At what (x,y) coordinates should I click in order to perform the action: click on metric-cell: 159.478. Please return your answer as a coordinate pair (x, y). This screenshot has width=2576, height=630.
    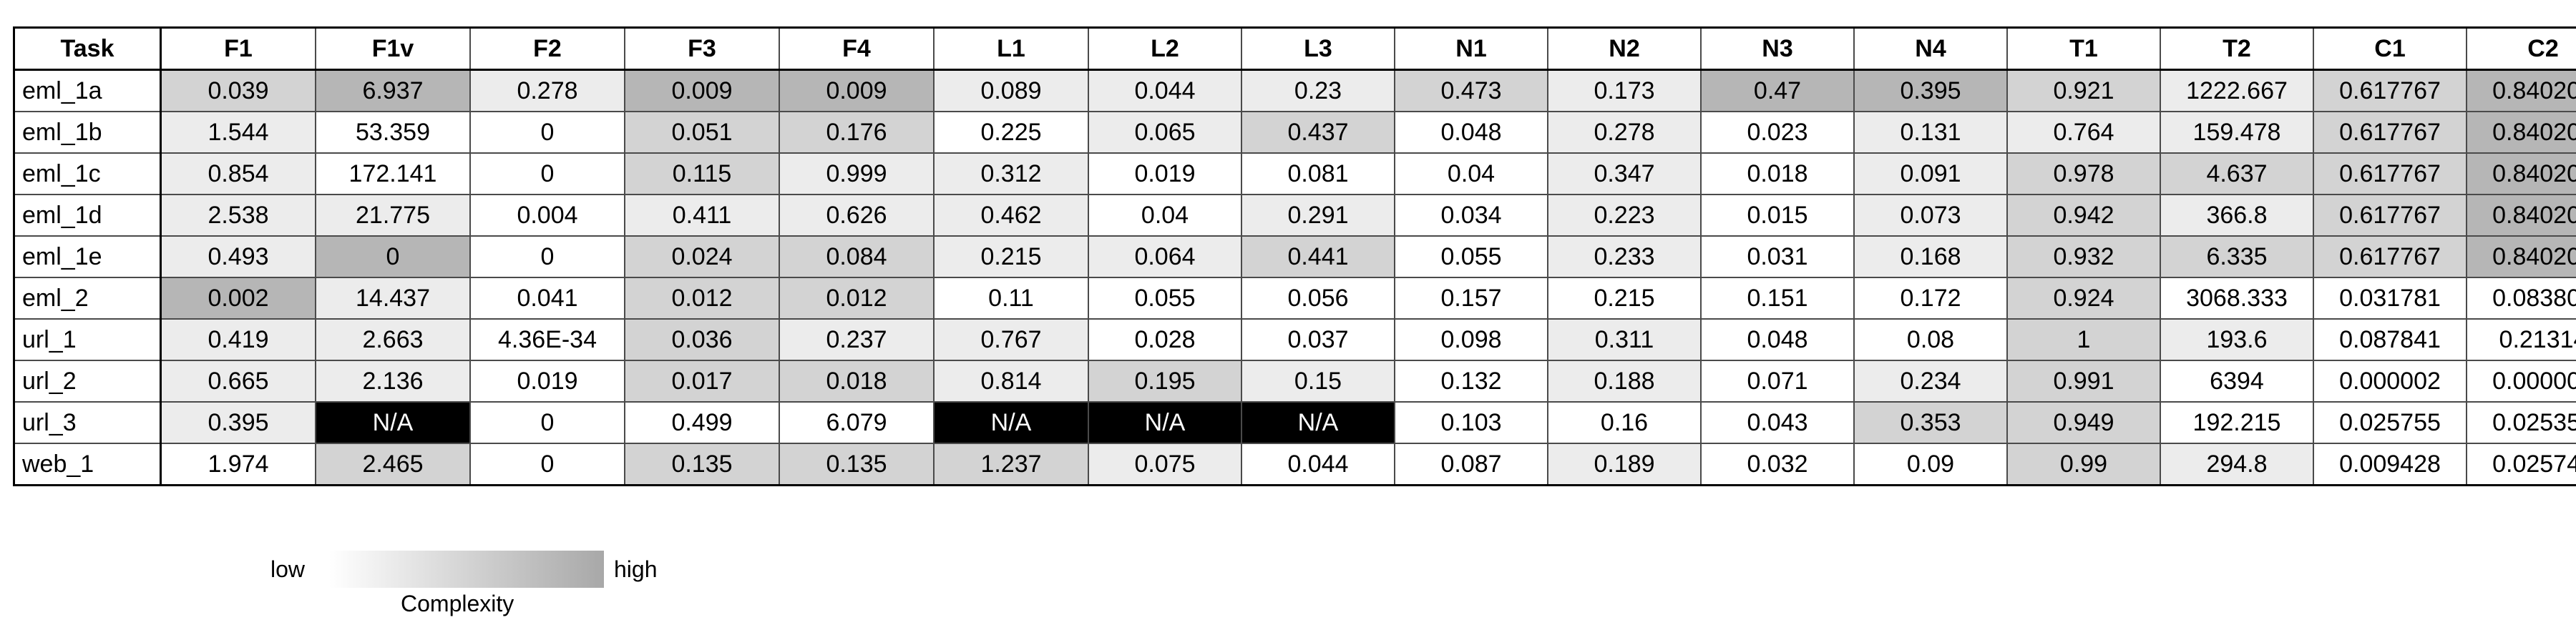
    Looking at the image, I should click on (2237, 132).